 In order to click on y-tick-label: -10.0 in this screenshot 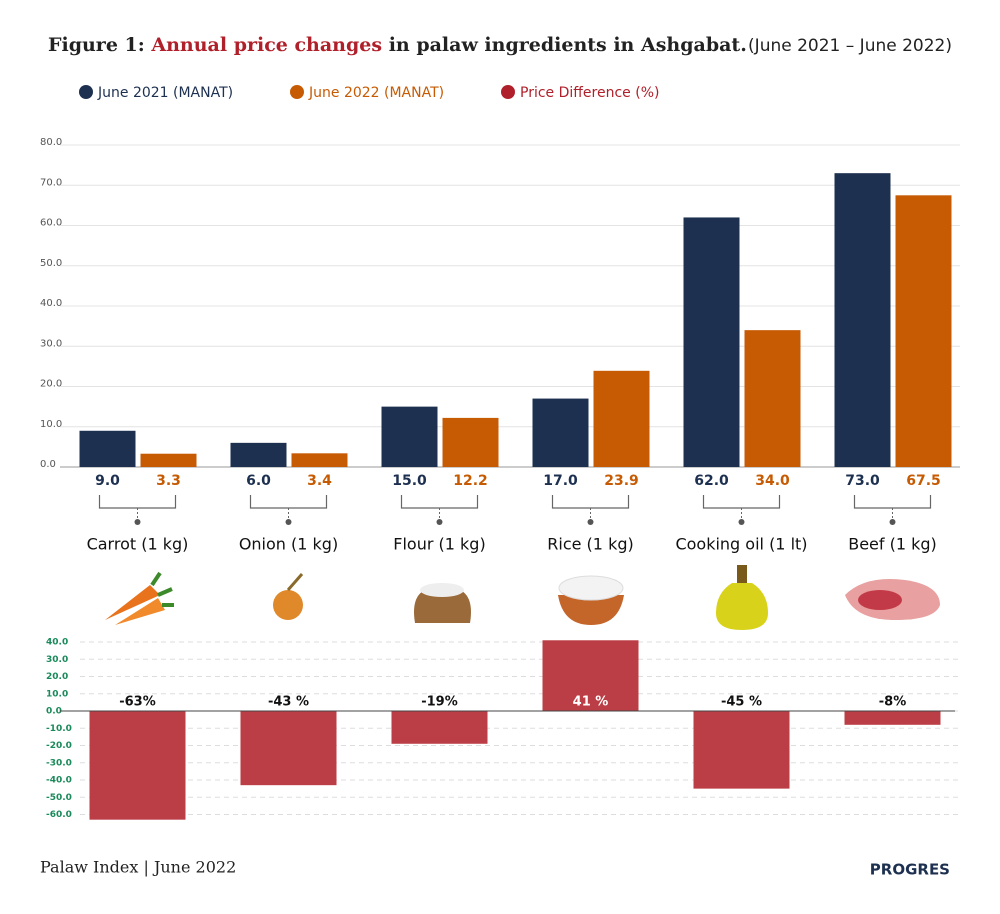, I will do `click(59, 729)`.